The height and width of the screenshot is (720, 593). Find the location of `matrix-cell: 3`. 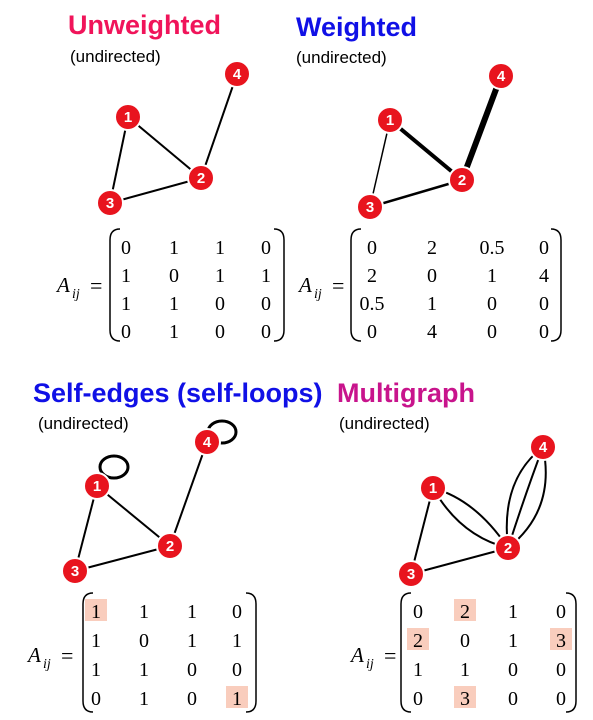

matrix-cell: 3 is located at coordinates (561, 641).